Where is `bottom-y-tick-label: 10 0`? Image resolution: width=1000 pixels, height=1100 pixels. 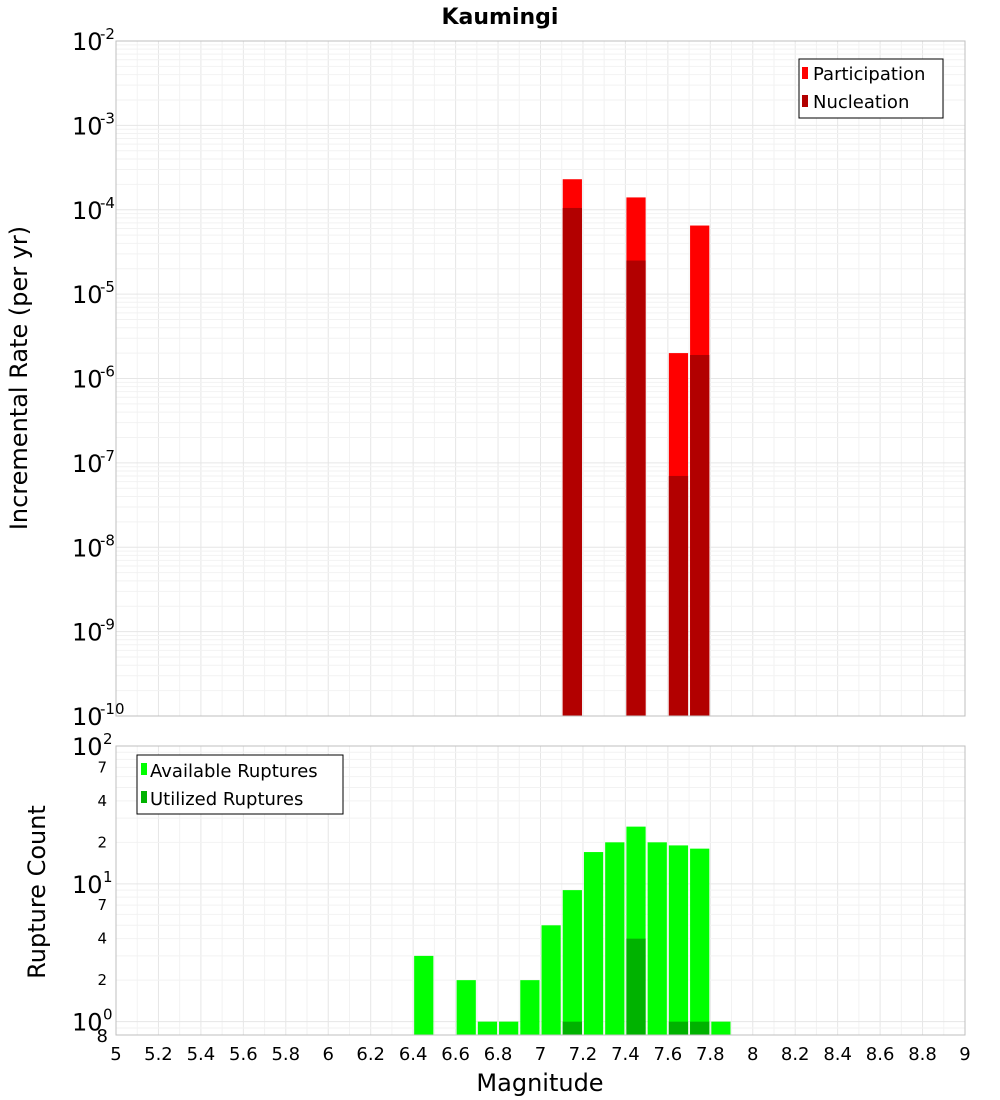 bottom-y-tick-label: 10 0 is located at coordinates (92, 1021).